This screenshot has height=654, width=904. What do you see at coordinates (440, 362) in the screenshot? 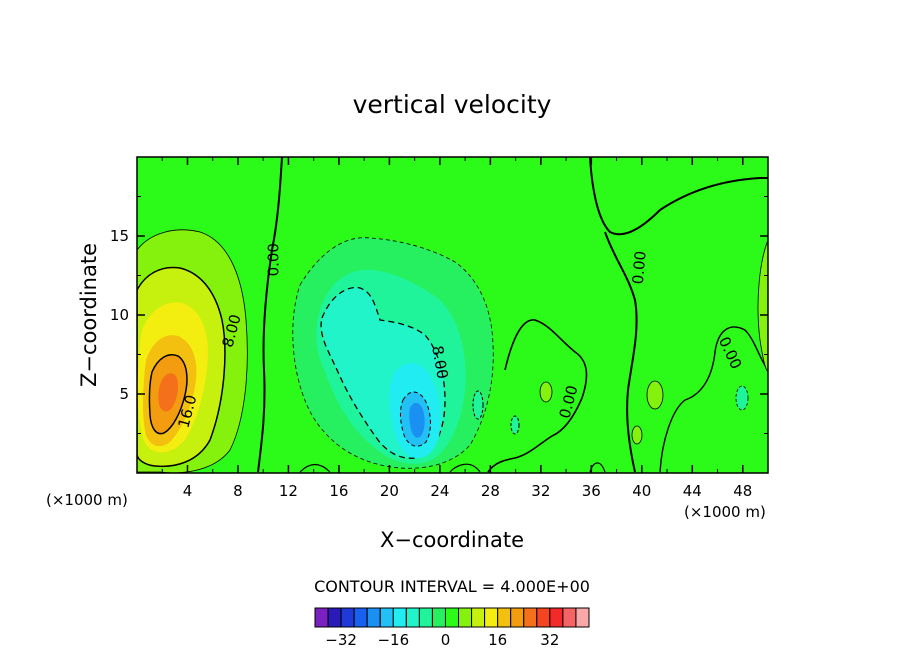
I see `contour-label: 8.00` at bounding box center [440, 362].